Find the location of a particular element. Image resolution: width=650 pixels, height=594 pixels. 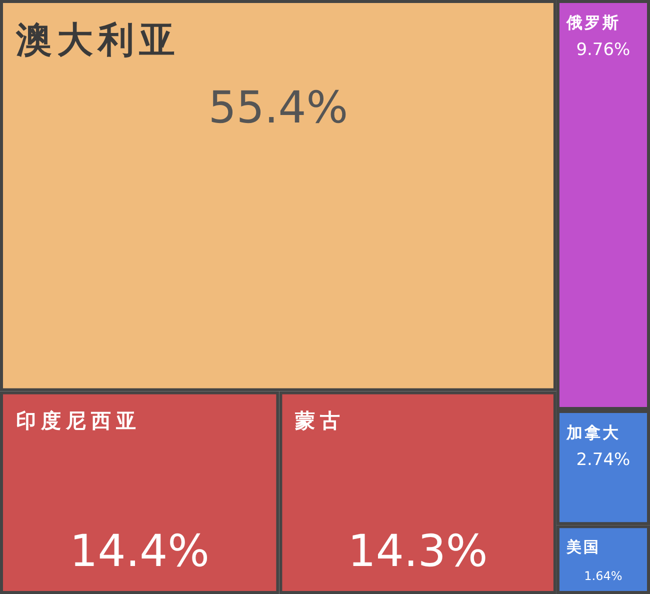

category-label: 蒙古 is located at coordinates (320, 420).